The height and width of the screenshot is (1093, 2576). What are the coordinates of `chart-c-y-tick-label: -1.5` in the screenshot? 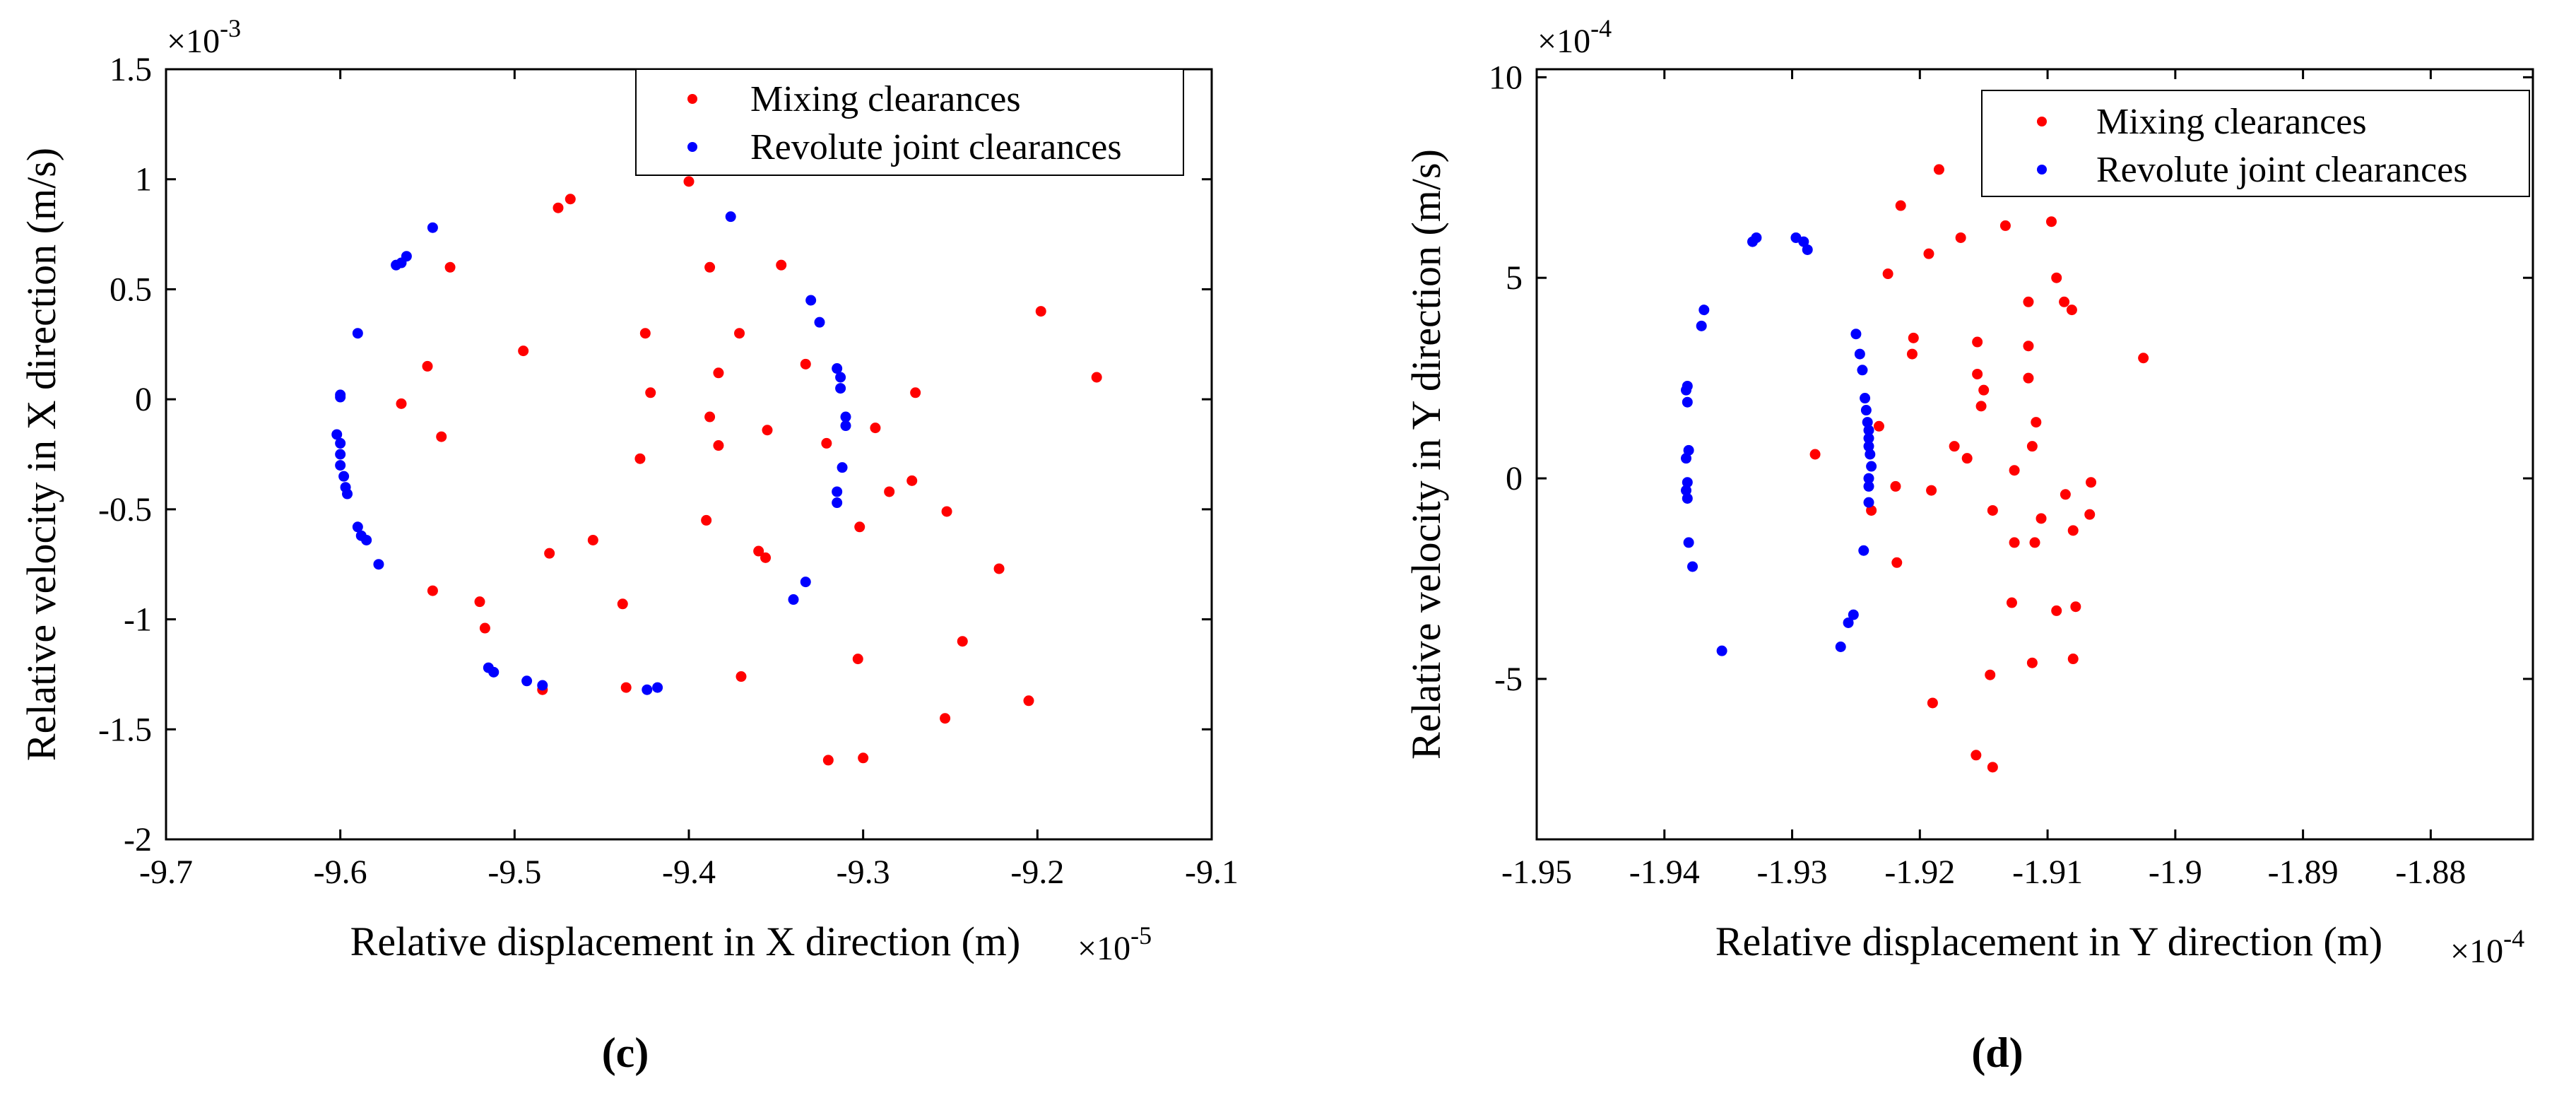 It's located at (125, 729).